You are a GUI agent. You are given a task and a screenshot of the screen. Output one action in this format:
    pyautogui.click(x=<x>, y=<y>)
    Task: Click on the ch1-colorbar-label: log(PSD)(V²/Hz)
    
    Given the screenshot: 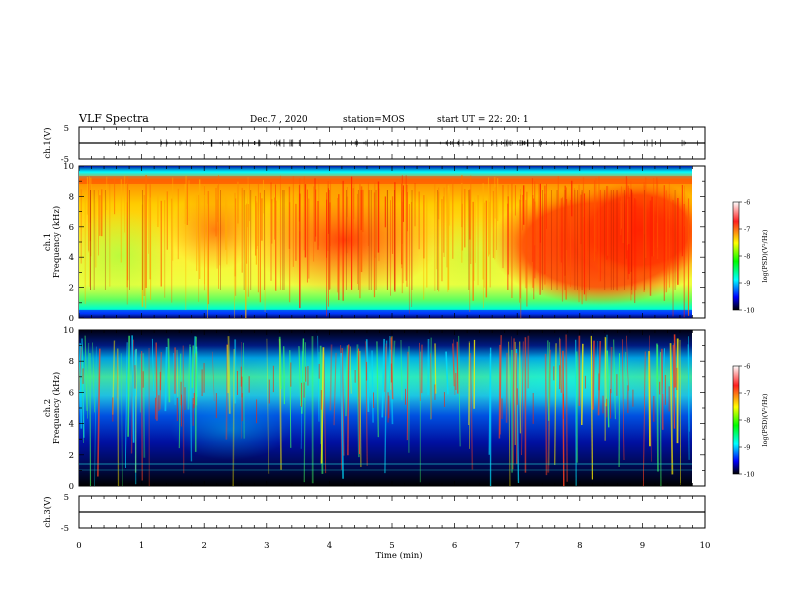 What is the action you would take?
    pyautogui.click(x=765, y=255)
    